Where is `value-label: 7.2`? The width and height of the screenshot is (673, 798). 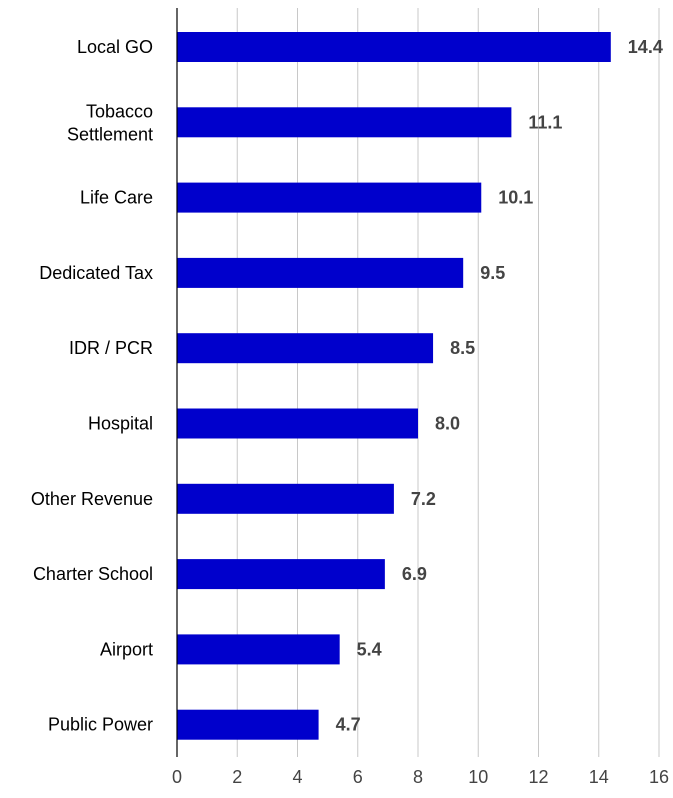
value-label: 7.2 is located at coordinates (423, 499).